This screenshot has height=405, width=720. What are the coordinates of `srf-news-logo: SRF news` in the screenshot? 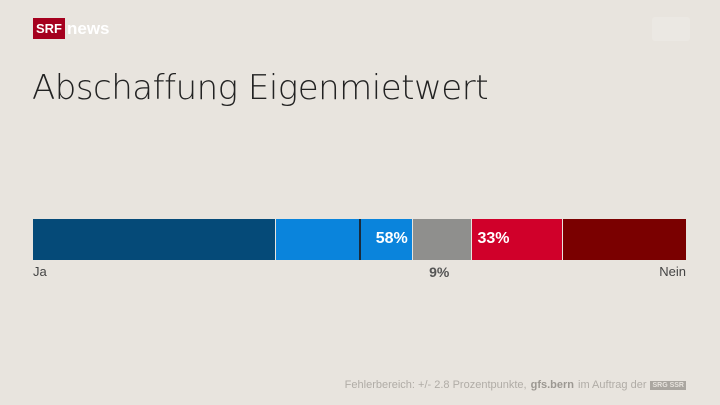 It's located at (71, 28).